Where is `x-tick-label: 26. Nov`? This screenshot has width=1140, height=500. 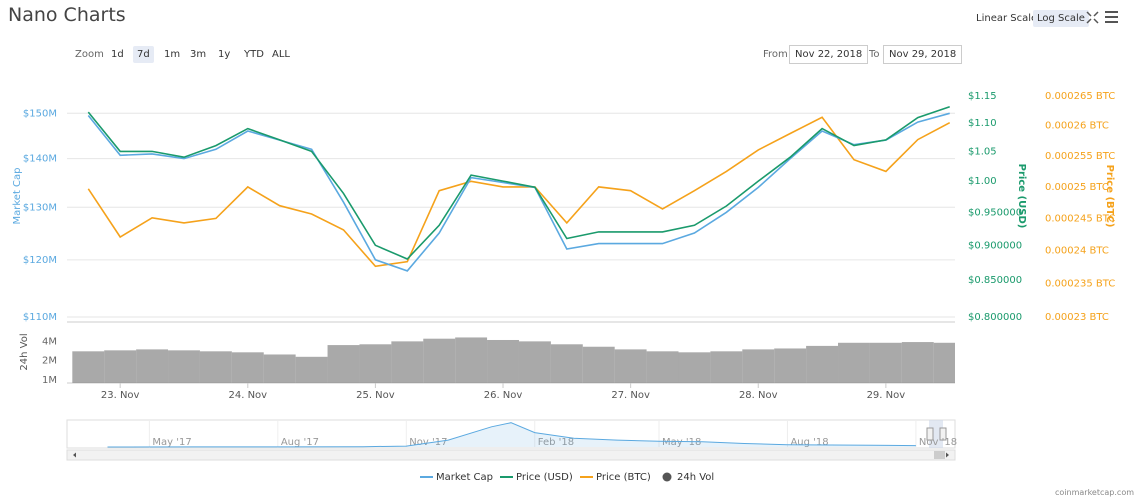 x-tick-label: 26. Nov is located at coordinates (503, 395).